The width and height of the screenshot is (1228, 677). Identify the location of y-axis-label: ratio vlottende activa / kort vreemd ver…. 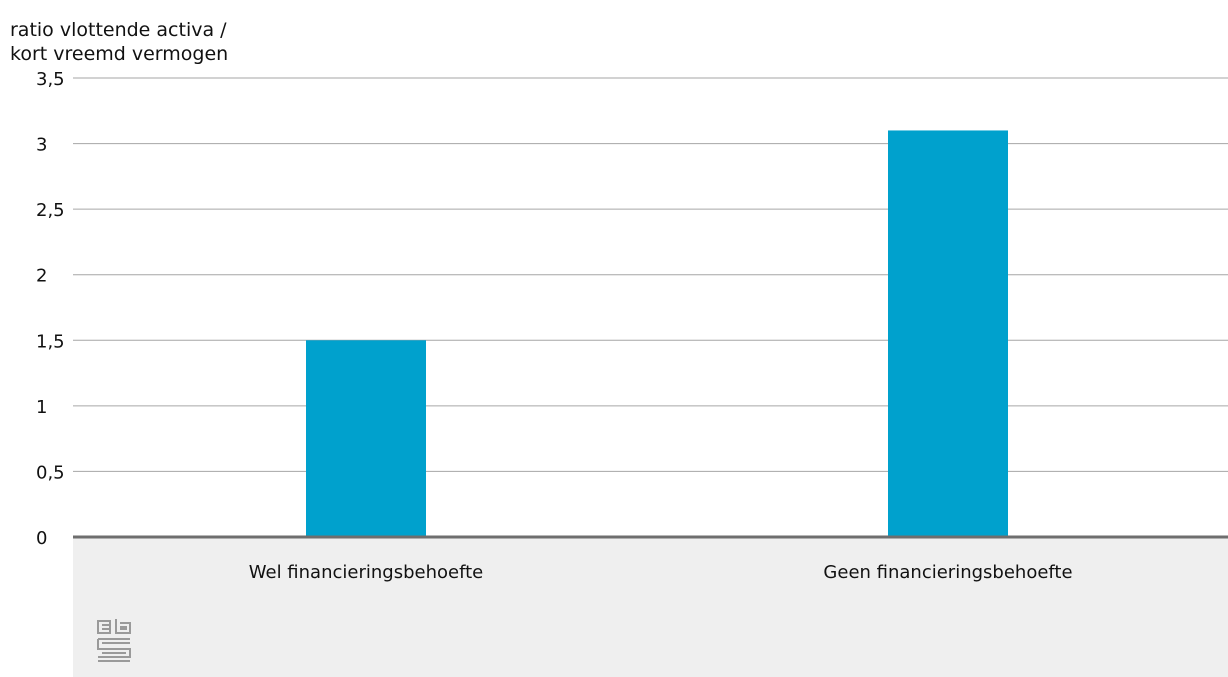
(119, 42).